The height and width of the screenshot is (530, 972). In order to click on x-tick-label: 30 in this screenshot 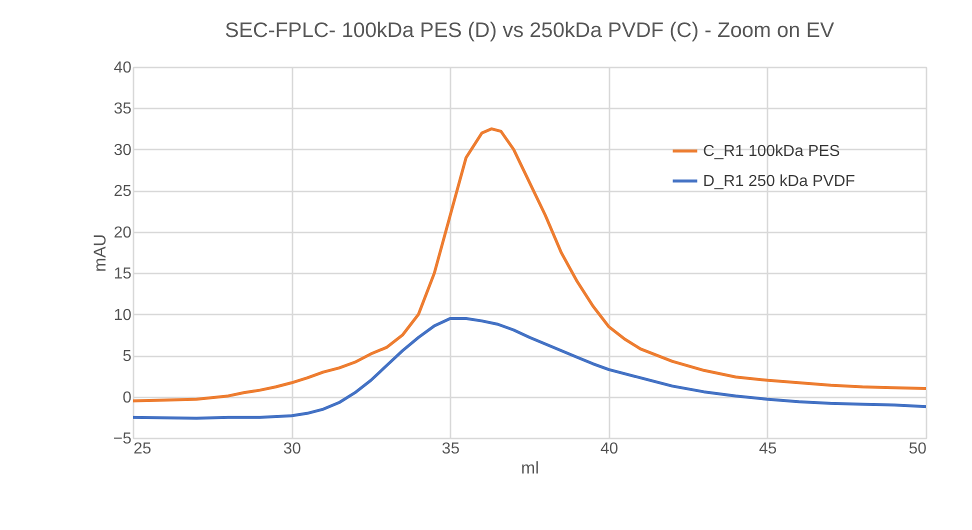, I will do `click(292, 449)`.